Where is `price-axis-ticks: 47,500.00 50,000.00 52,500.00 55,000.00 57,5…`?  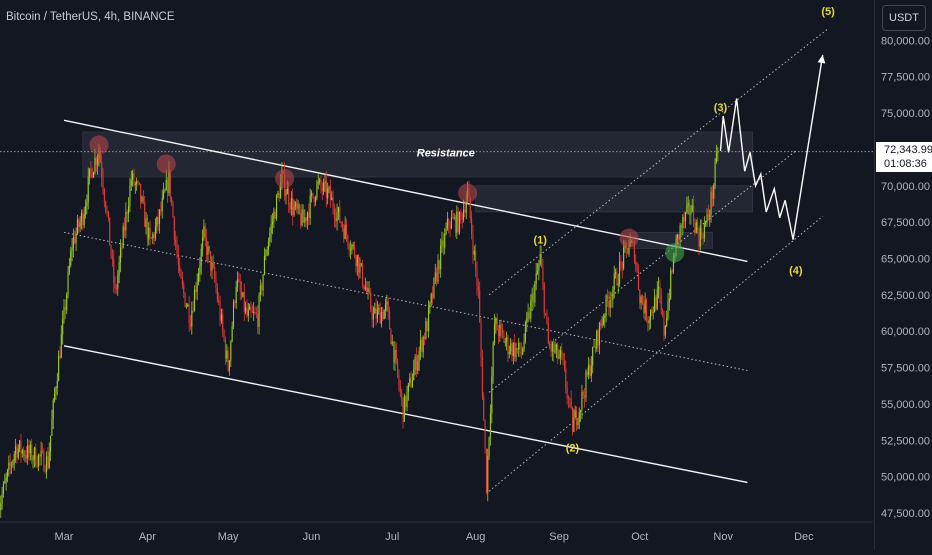 price-axis-ticks: 47,500.00 50,000.00 52,500.00 55,000.00 57,5… is located at coordinates (905, 277).